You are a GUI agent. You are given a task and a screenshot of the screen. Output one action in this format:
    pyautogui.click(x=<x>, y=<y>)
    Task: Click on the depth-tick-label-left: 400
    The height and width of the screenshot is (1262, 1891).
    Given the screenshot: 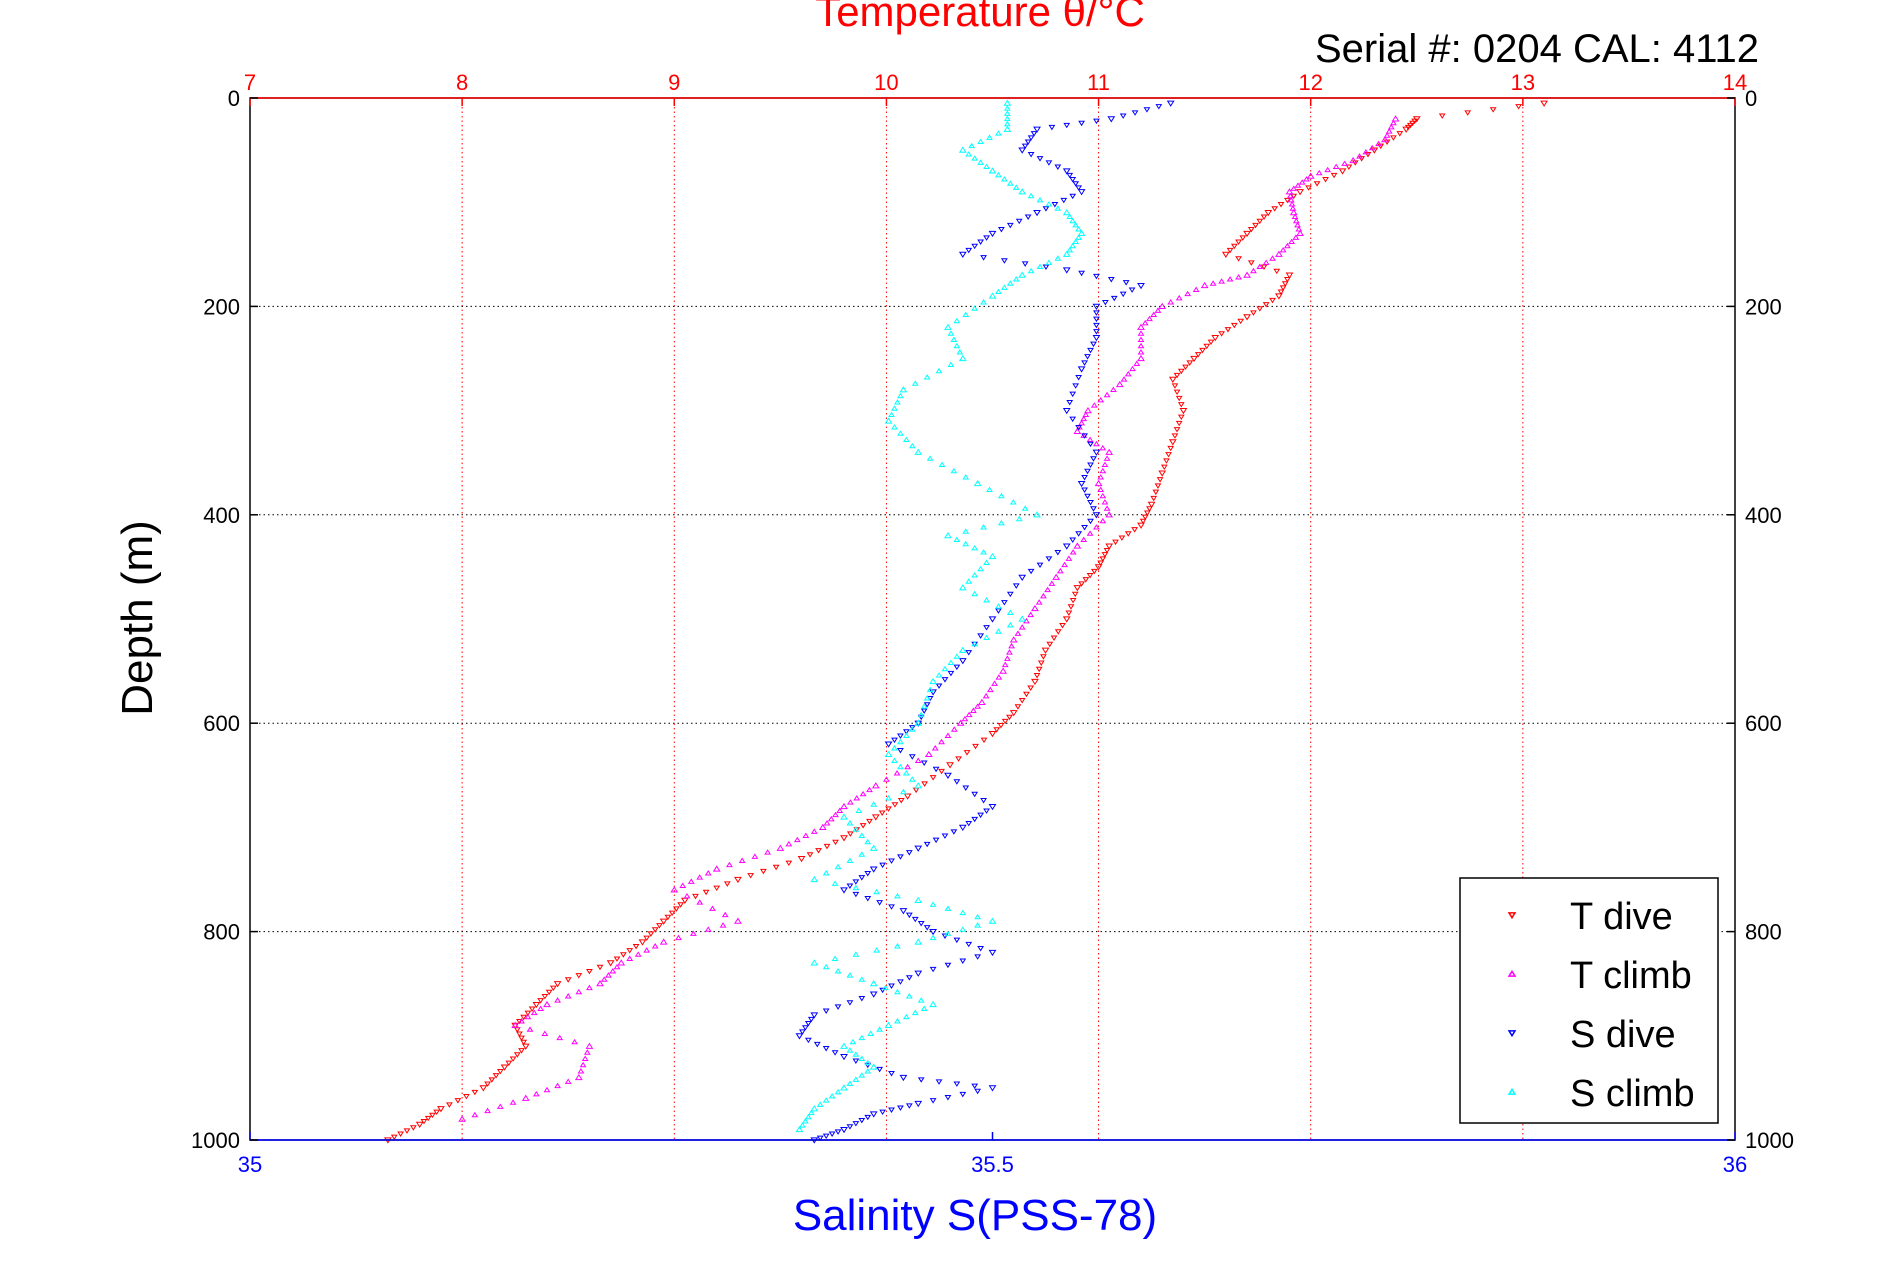 What is the action you would take?
    pyautogui.click(x=221, y=515)
    